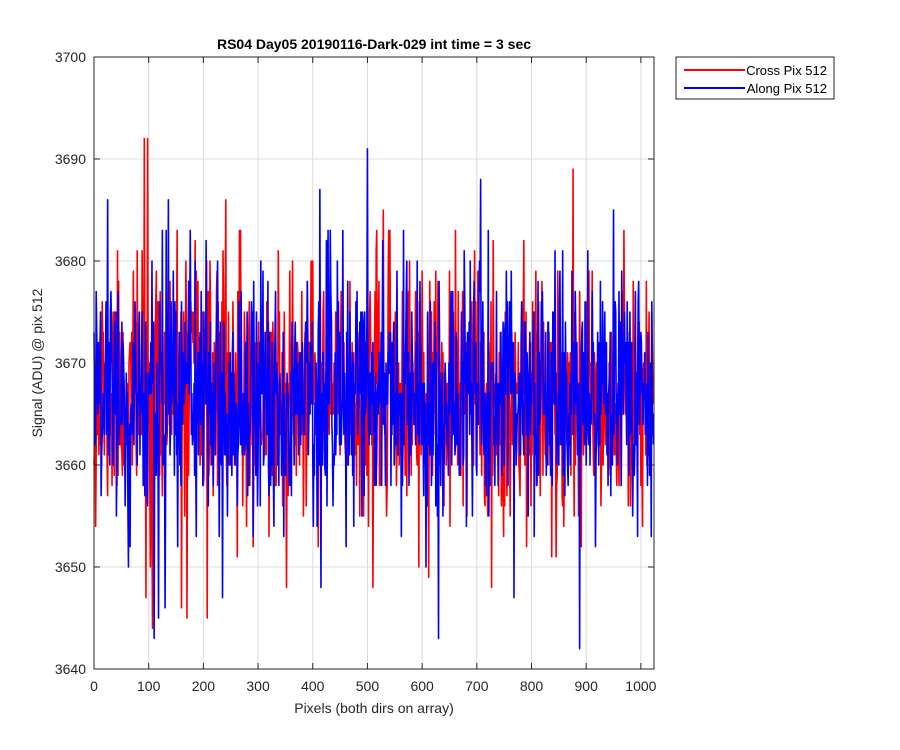 Image resolution: width=900 pixels, height=750 pixels. What do you see at coordinates (787, 88) in the screenshot?
I see `legend-label-along: Along Pix 512` at bounding box center [787, 88].